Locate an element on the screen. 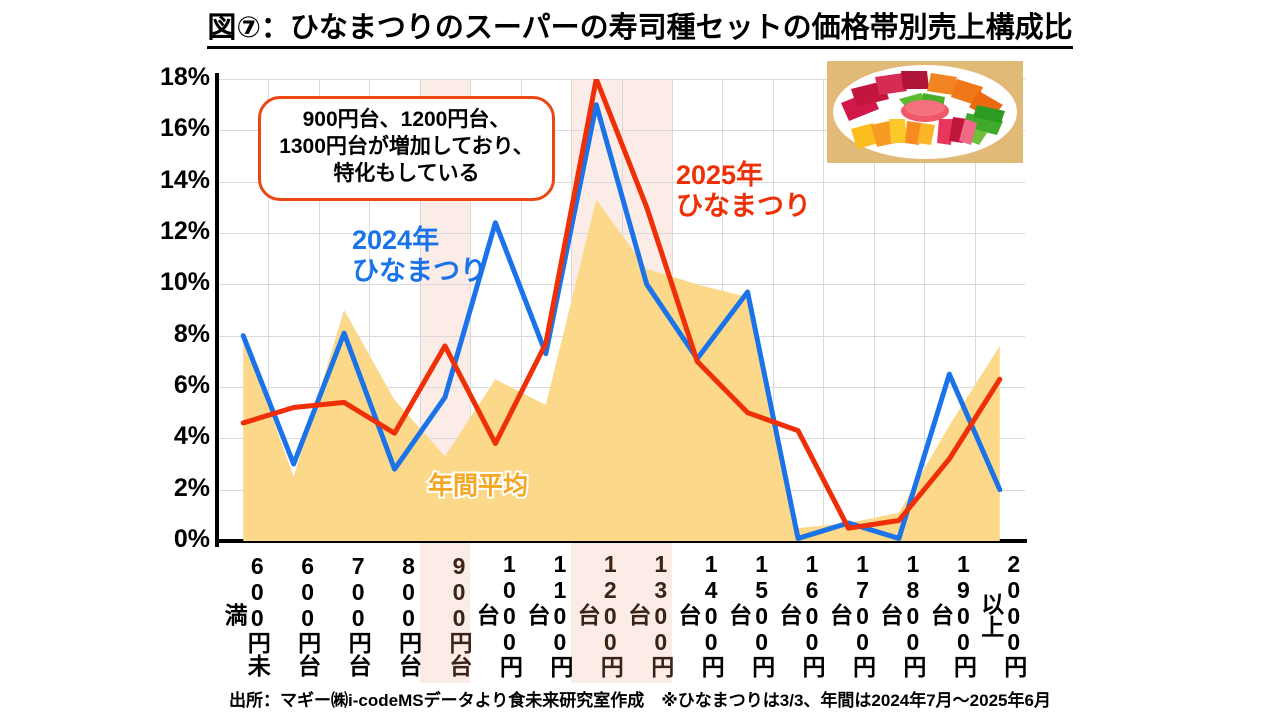 This screenshot has height=720, width=1280. x-axis-tick-label: 600円未満 is located at coordinates (246, 614).